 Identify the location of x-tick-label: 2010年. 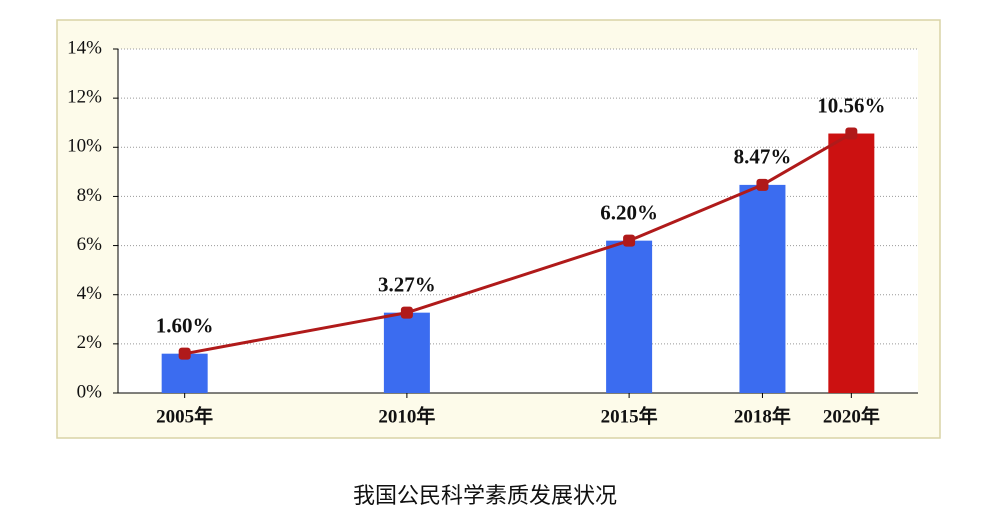
(406, 415).